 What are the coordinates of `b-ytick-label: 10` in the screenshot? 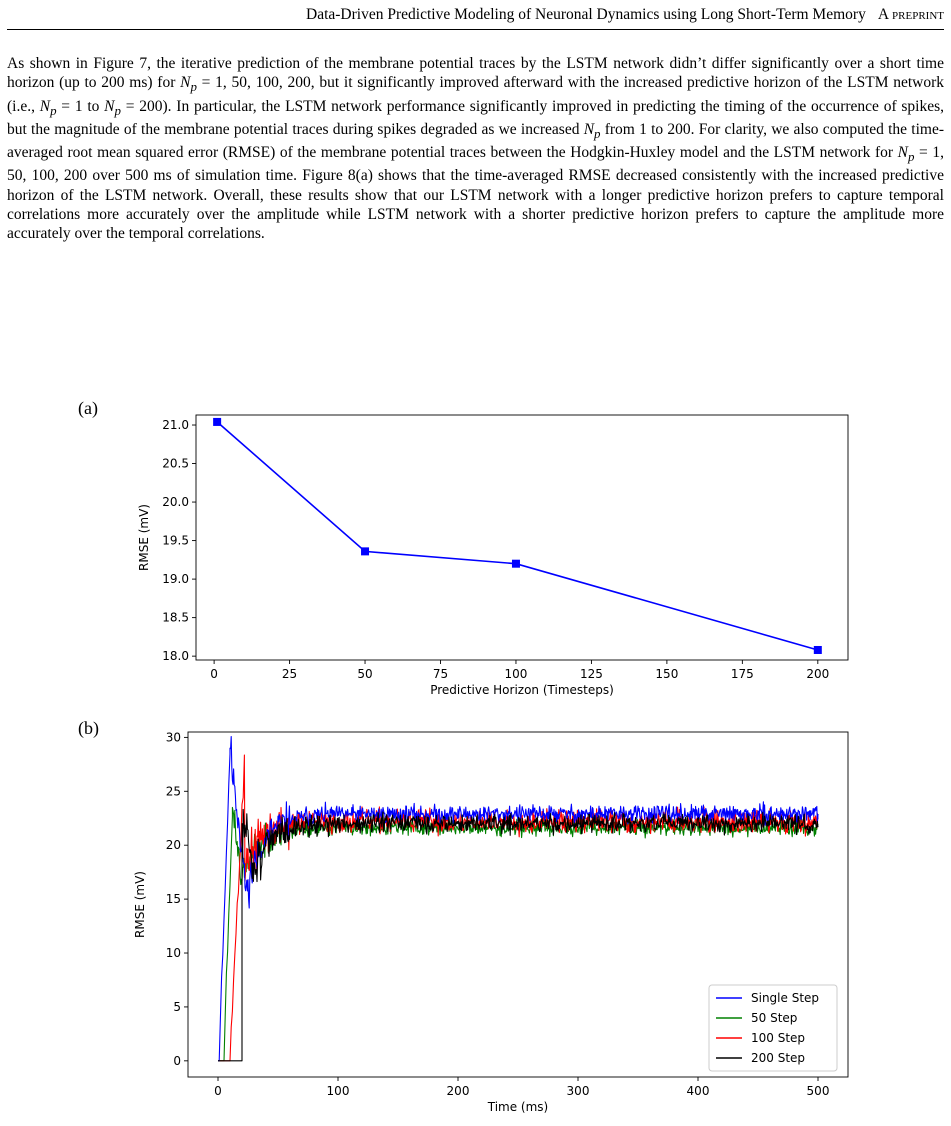 It's located at (173, 953).